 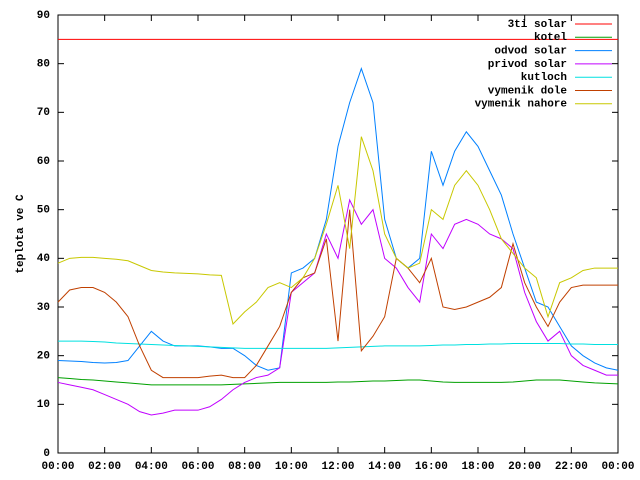 What do you see at coordinates (537, 25) in the screenshot?
I see `legend-label: 3ti solar` at bounding box center [537, 25].